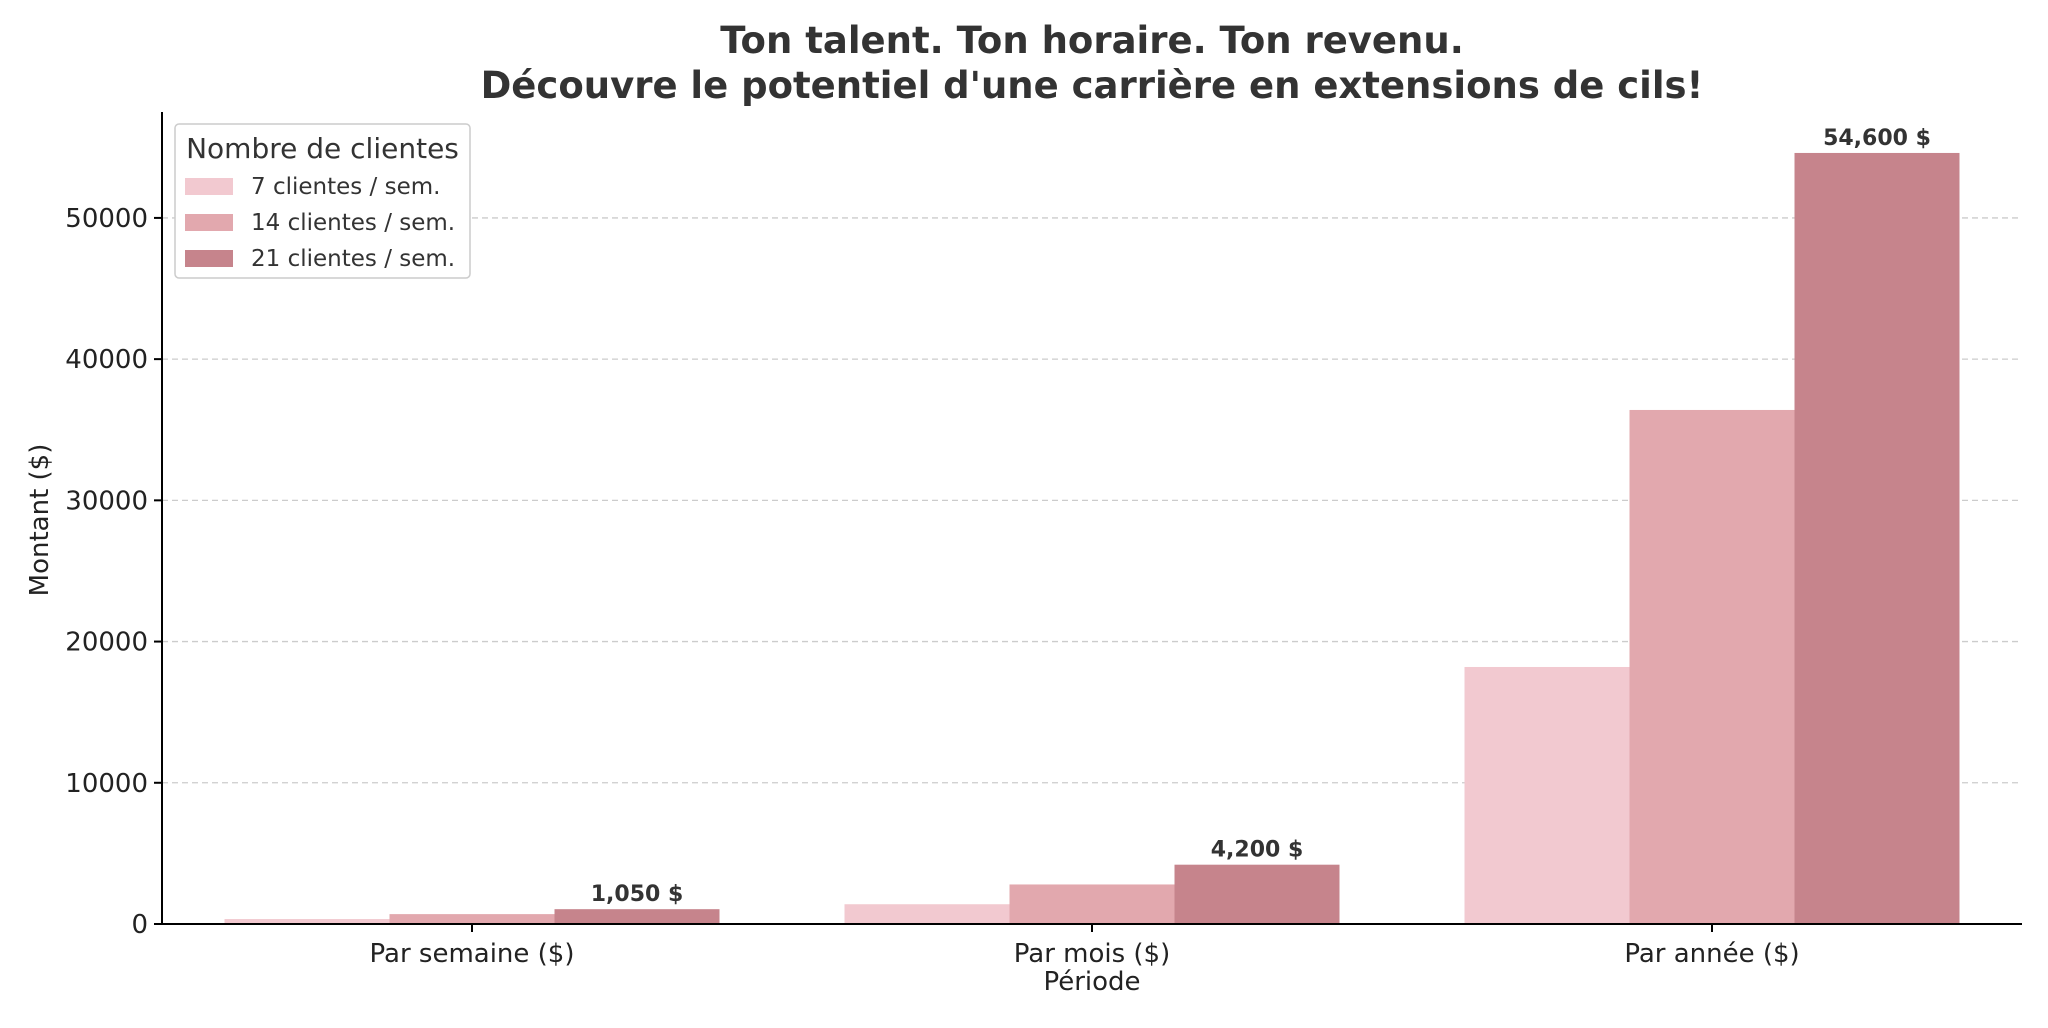  I want to click on y-axis-label: Montant ($), so click(40, 520).